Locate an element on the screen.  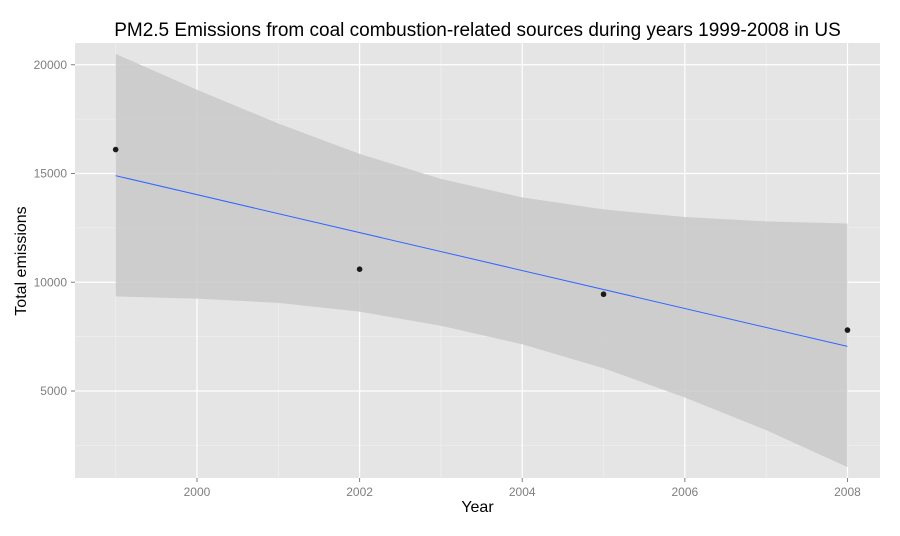
y-tick-label: 20000 is located at coordinates (51, 65).